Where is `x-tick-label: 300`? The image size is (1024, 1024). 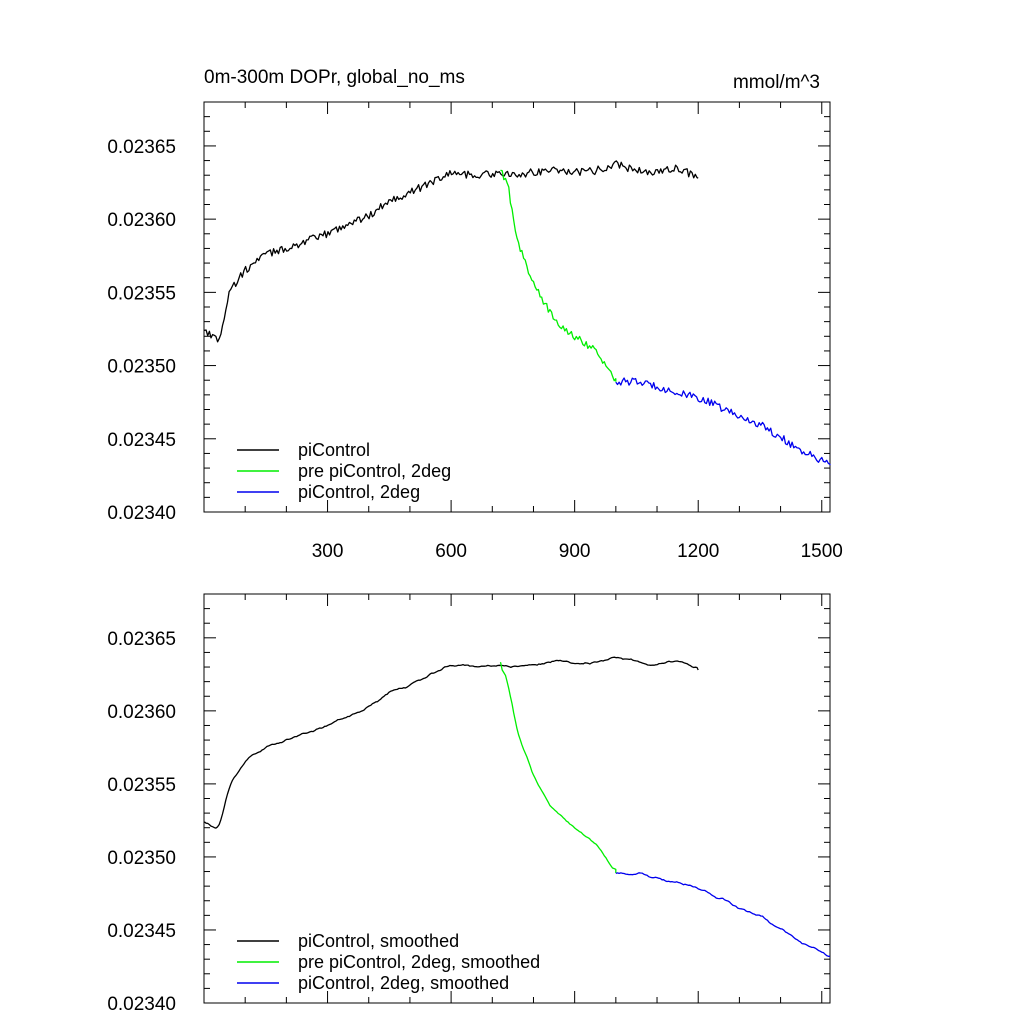 x-tick-label: 300 is located at coordinates (328, 551).